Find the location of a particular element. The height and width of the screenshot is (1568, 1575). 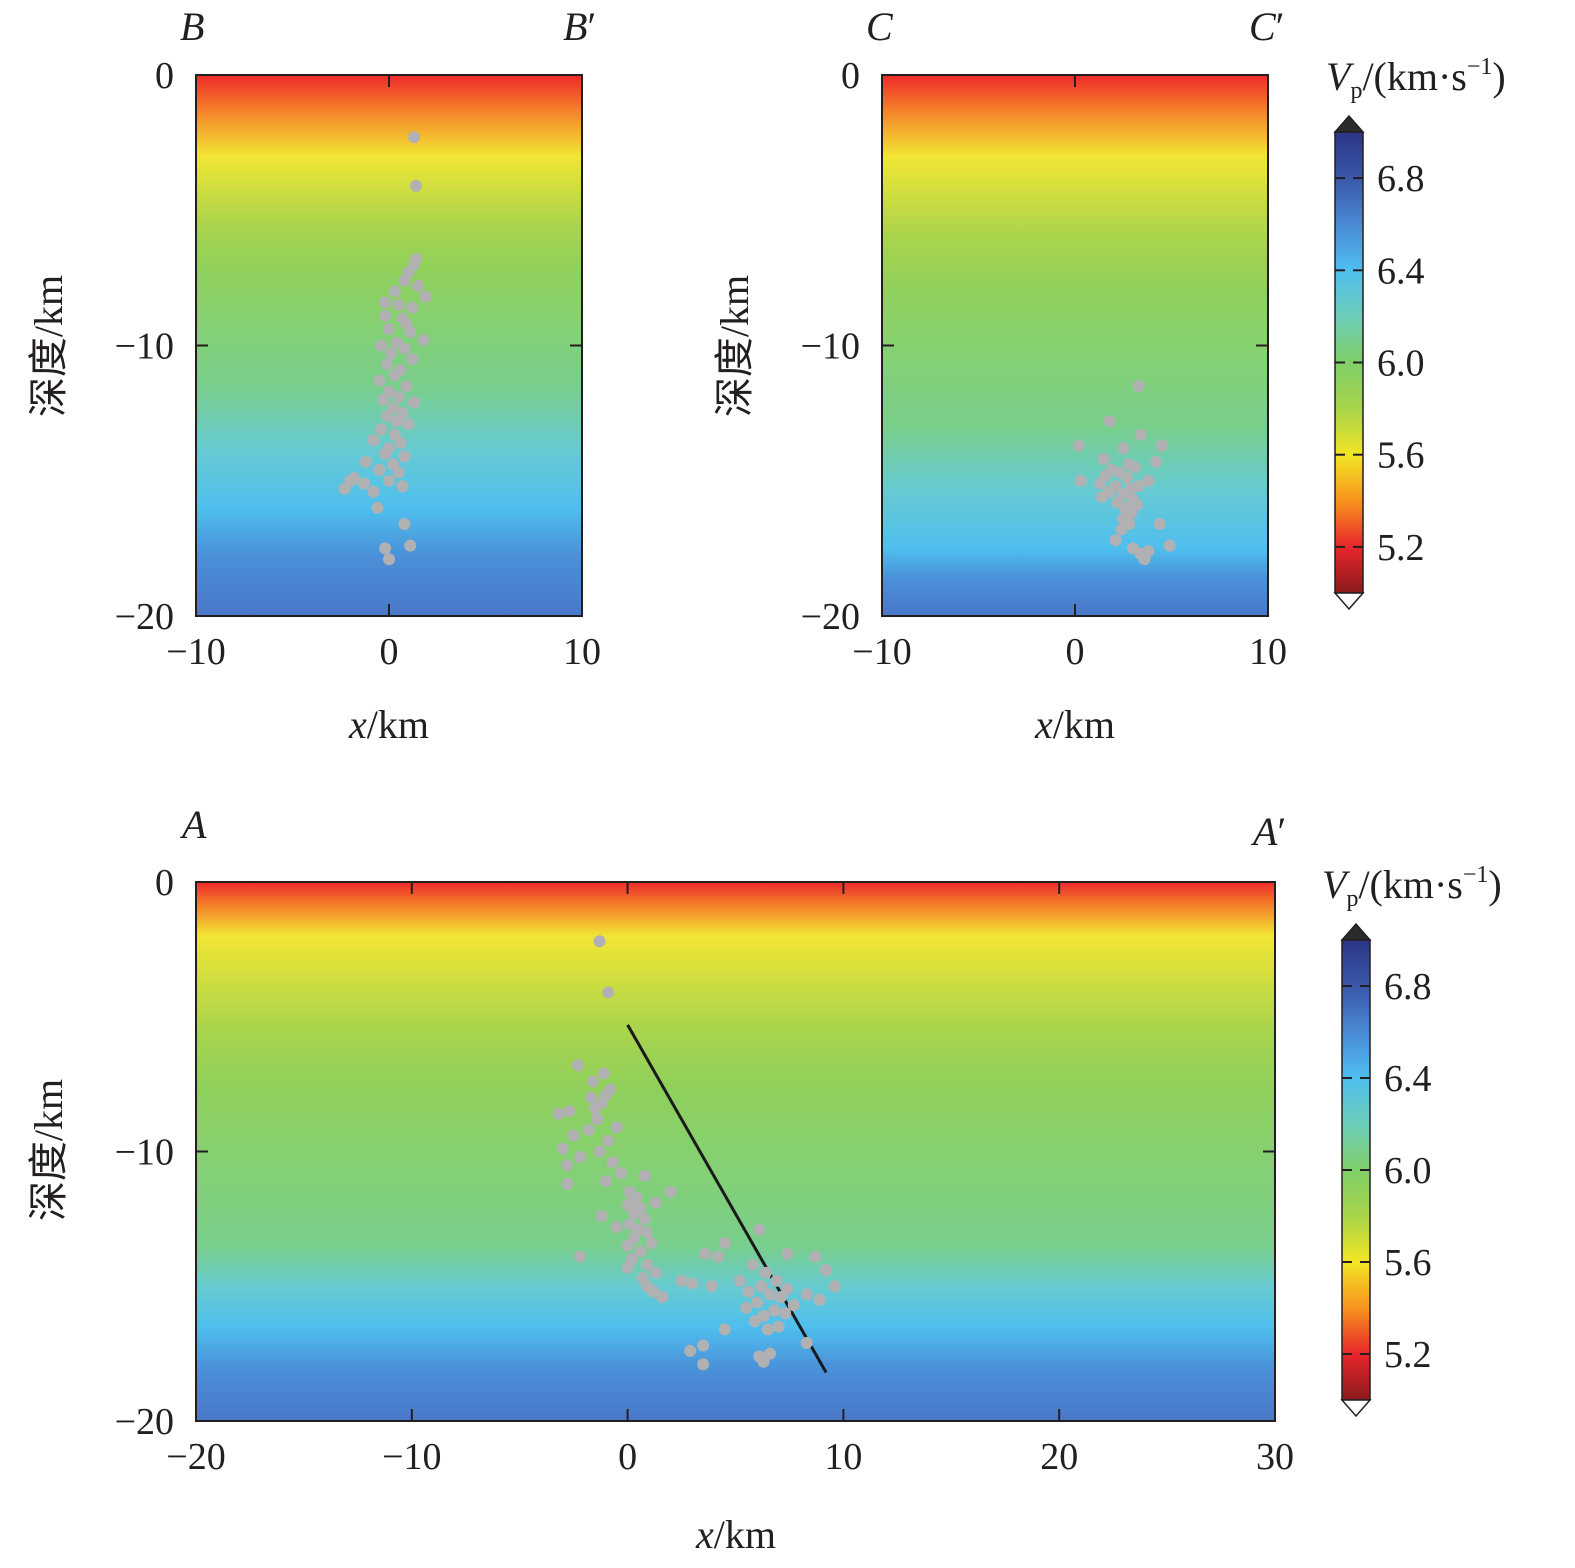

colorbar-bottom-label: Vp/(km·s−1) is located at coordinates (1412, 887).